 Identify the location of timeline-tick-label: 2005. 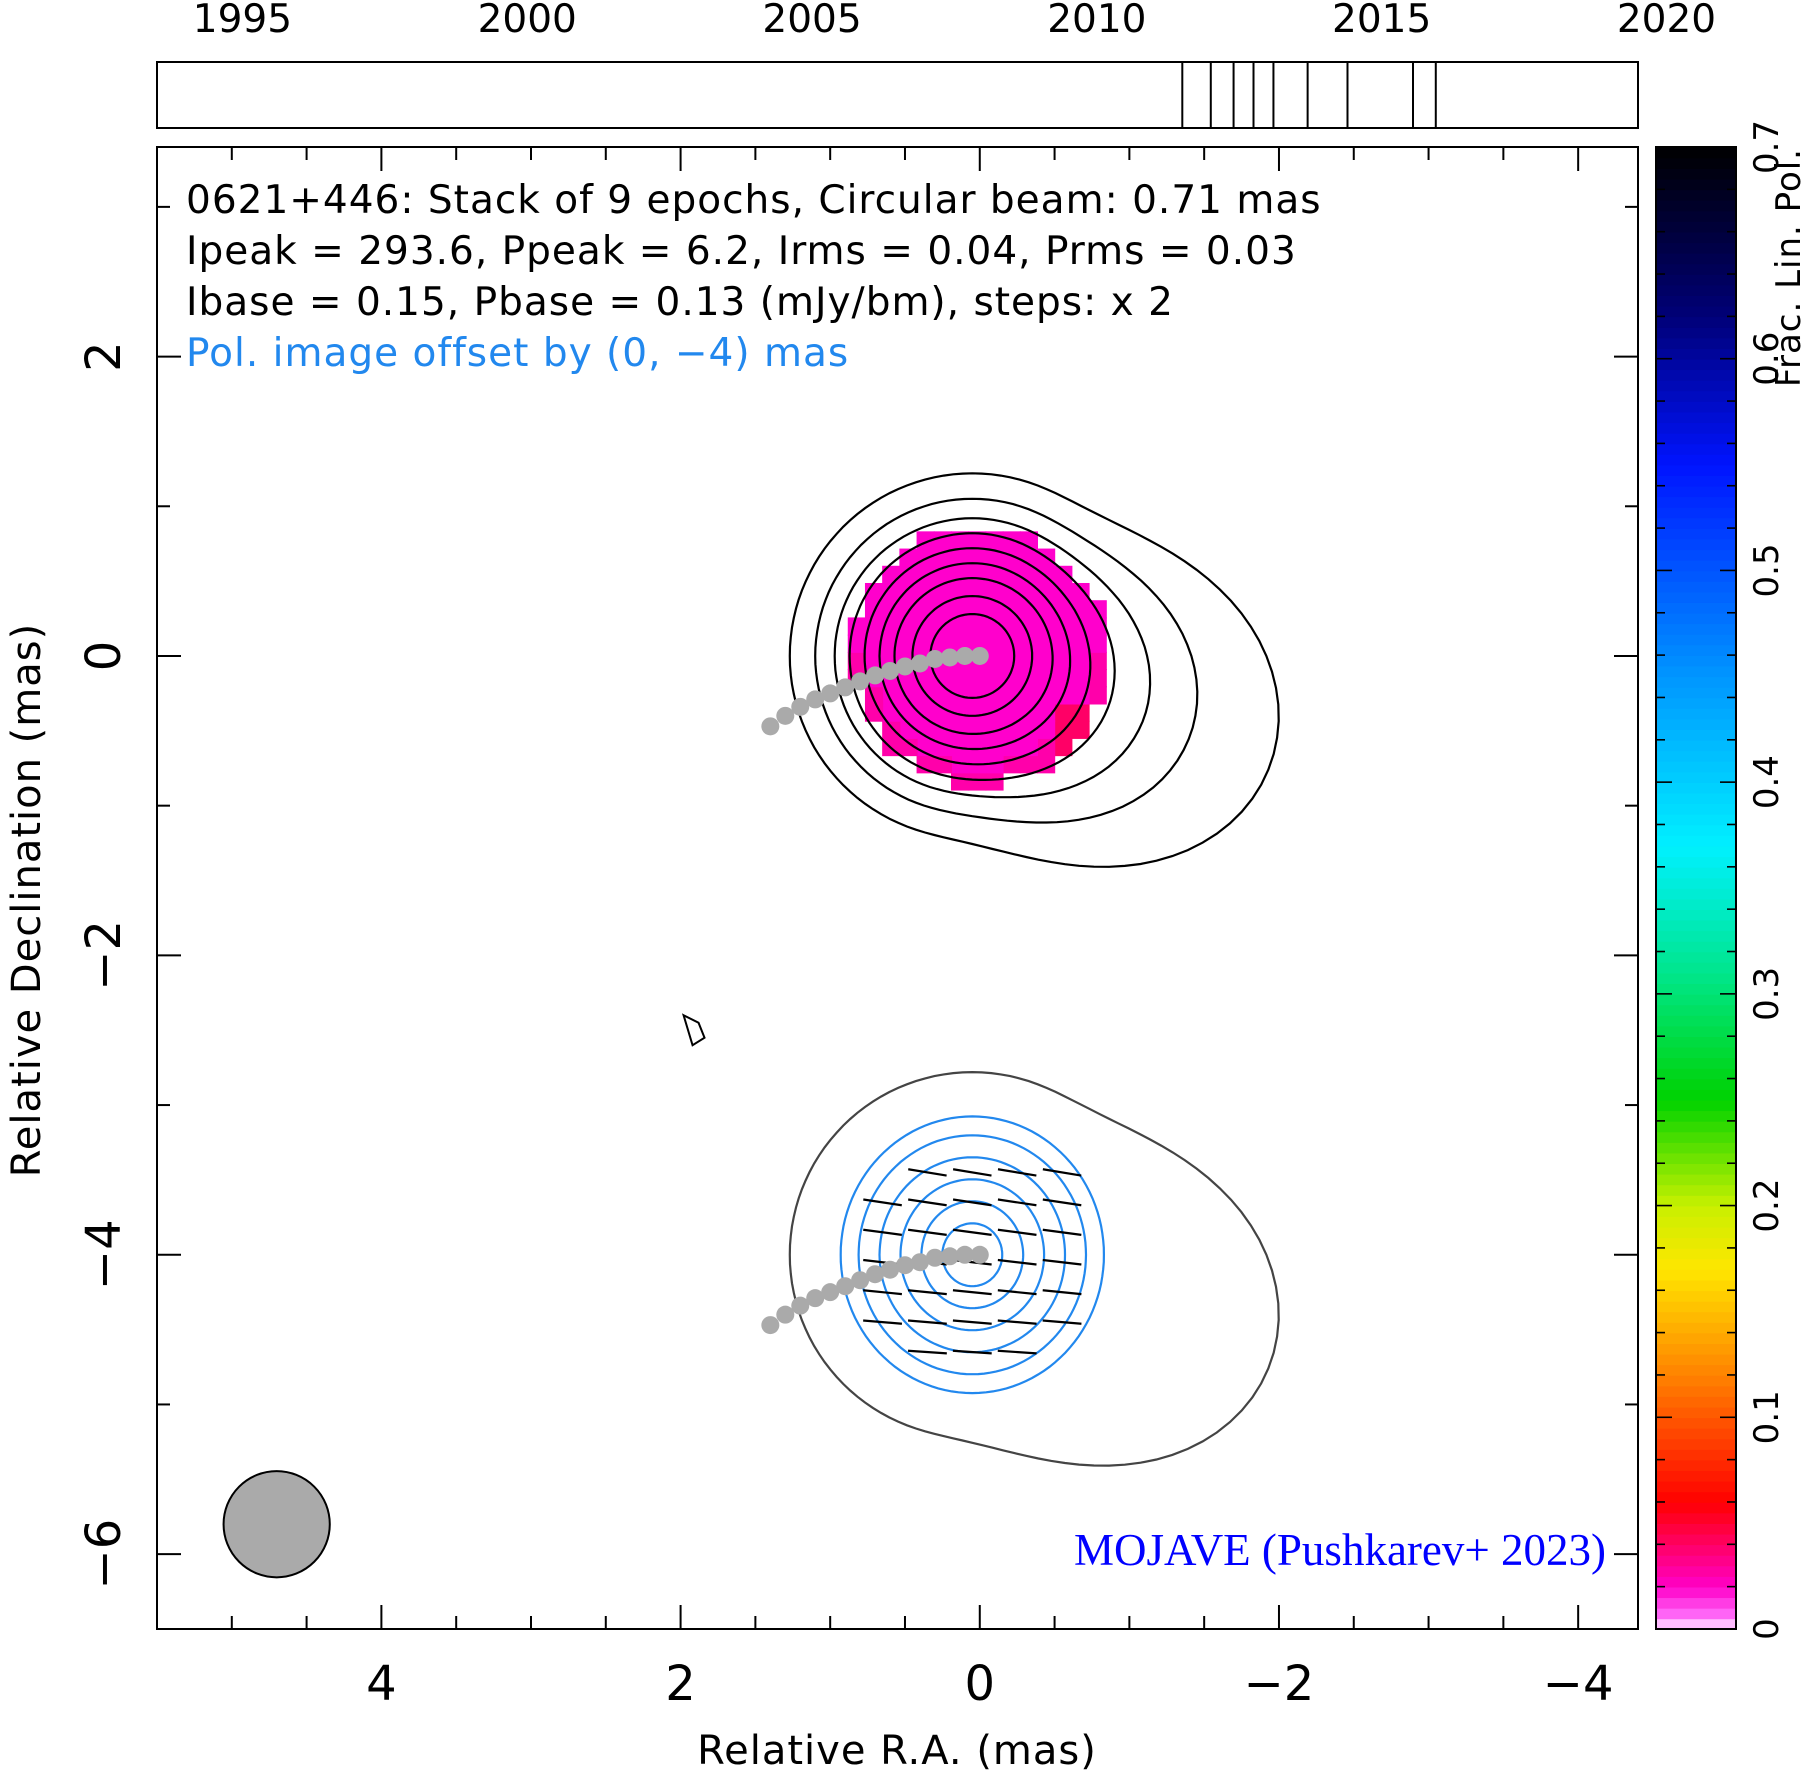
(811, 21).